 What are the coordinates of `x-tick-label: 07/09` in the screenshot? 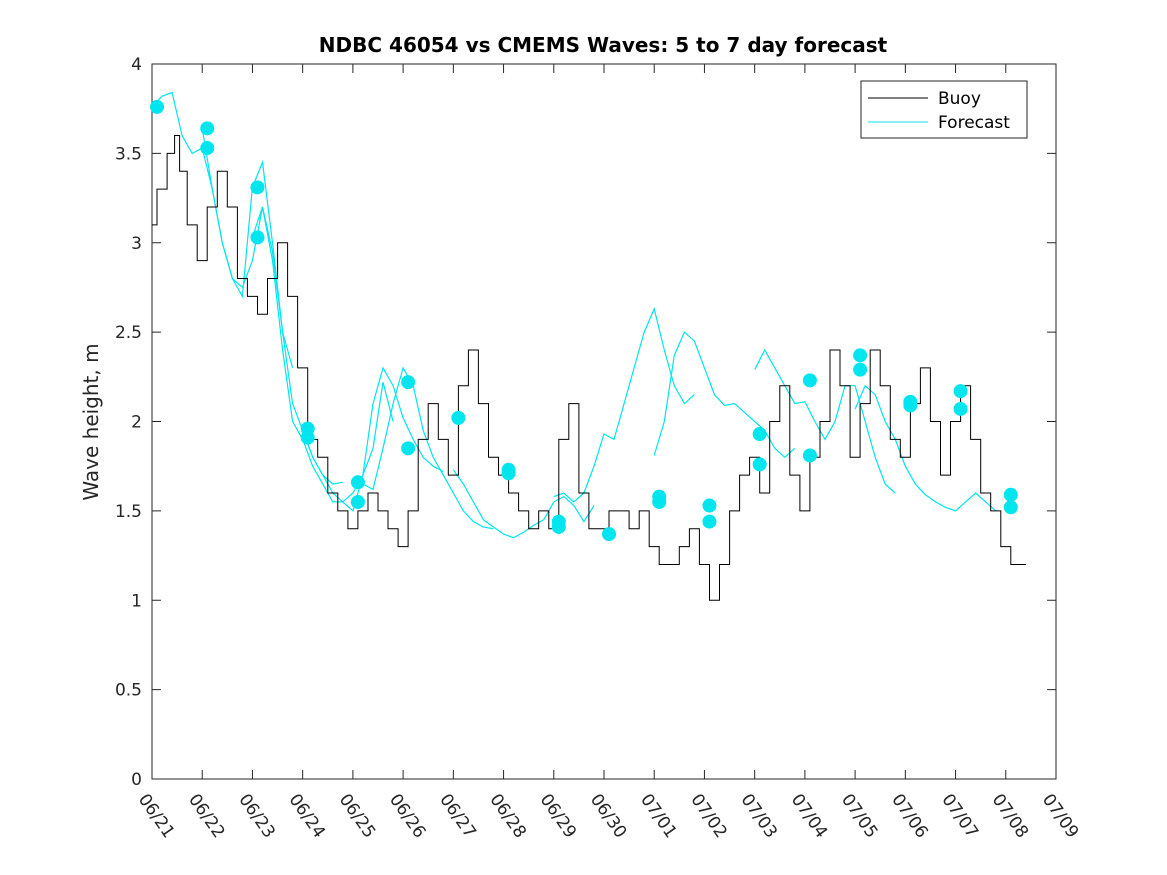 It's located at (1060, 816).